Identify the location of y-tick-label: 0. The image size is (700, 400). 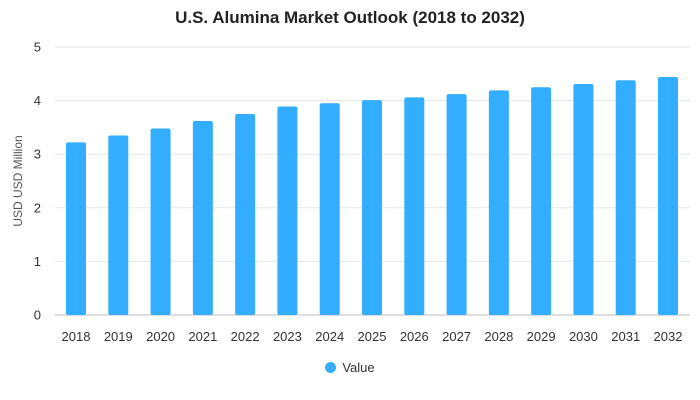
(37, 315).